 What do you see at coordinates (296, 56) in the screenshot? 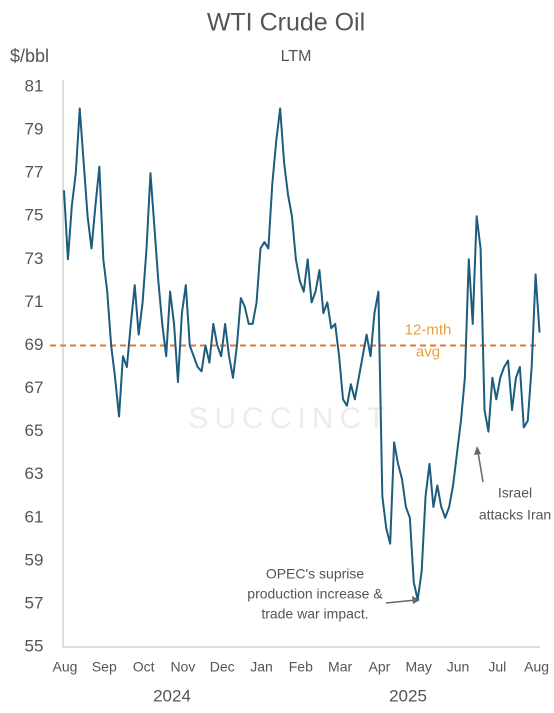
I see `chart-subtitle: LTM` at bounding box center [296, 56].